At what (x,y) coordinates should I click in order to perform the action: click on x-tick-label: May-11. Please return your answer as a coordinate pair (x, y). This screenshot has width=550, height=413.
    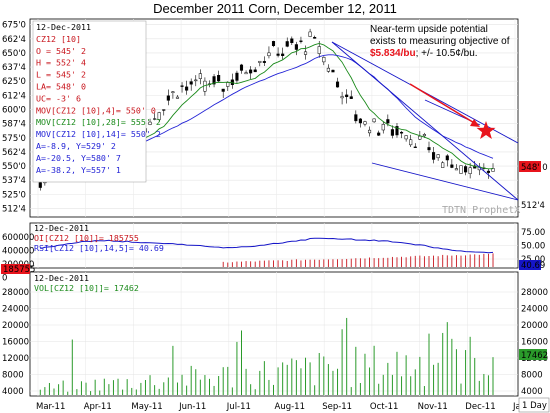
    Looking at the image, I should click on (146, 407).